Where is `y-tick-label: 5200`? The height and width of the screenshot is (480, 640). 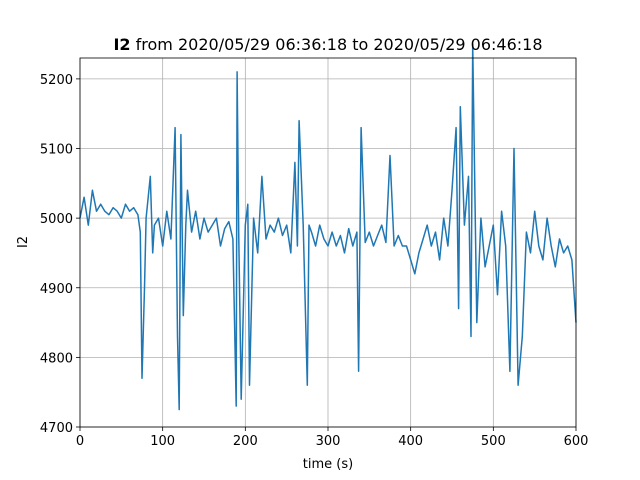 y-tick-label: 5200 is located at coordinates (56, 80).